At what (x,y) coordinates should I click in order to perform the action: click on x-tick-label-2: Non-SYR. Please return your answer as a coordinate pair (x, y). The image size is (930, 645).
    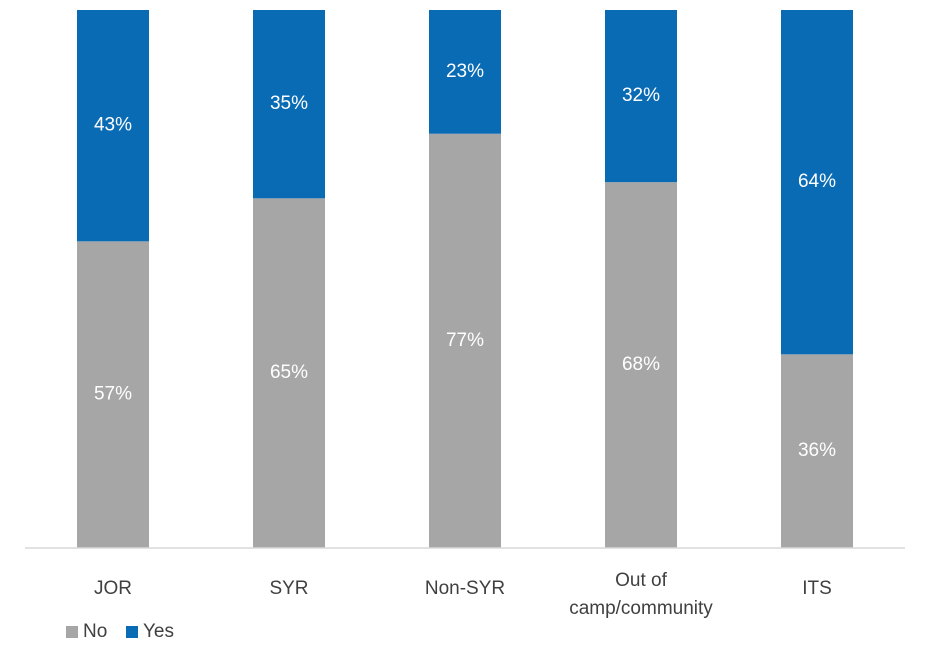
    Looking at the image, I should click on (465, 588).